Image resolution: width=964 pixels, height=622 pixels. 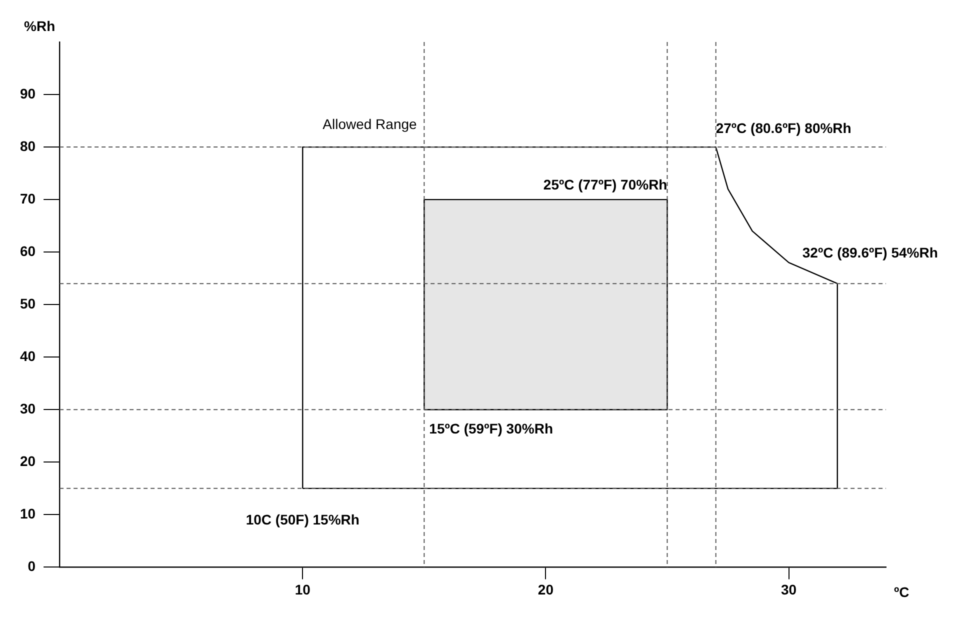 What do you see at coordinates (28, 514) in the screenshot?
I see `y-tick-label: 10` at bounding box center [28, 514].